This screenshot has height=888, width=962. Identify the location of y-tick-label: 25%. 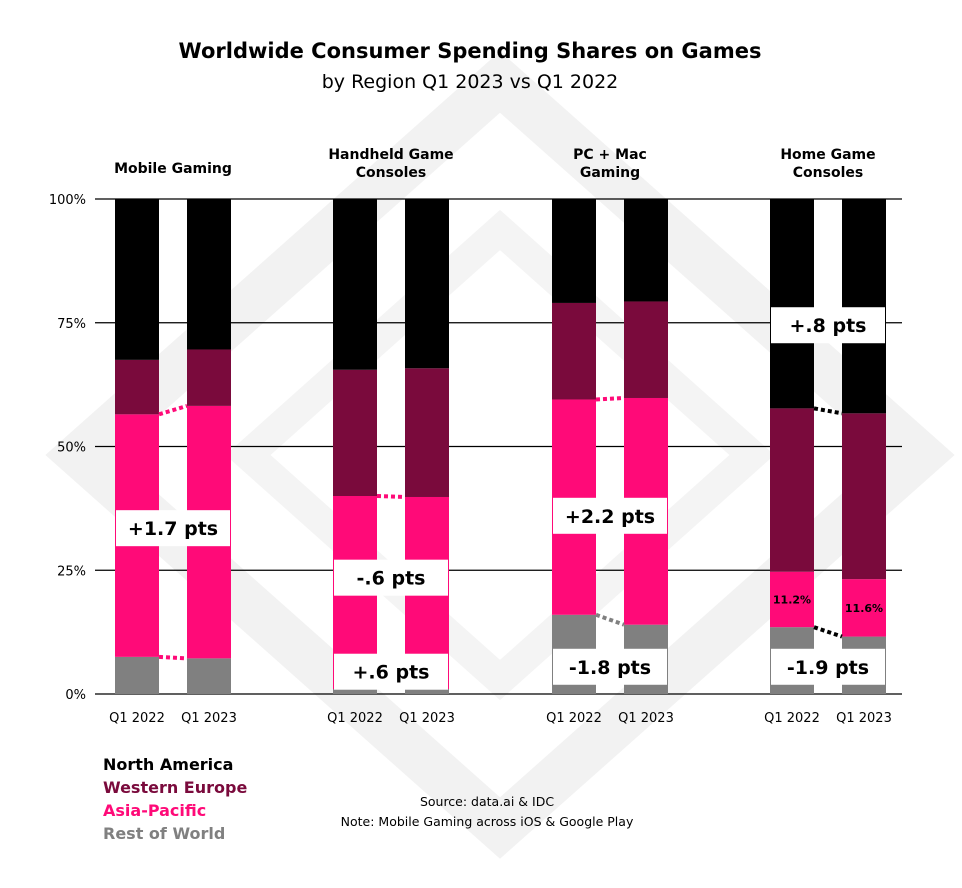
(71, 571).